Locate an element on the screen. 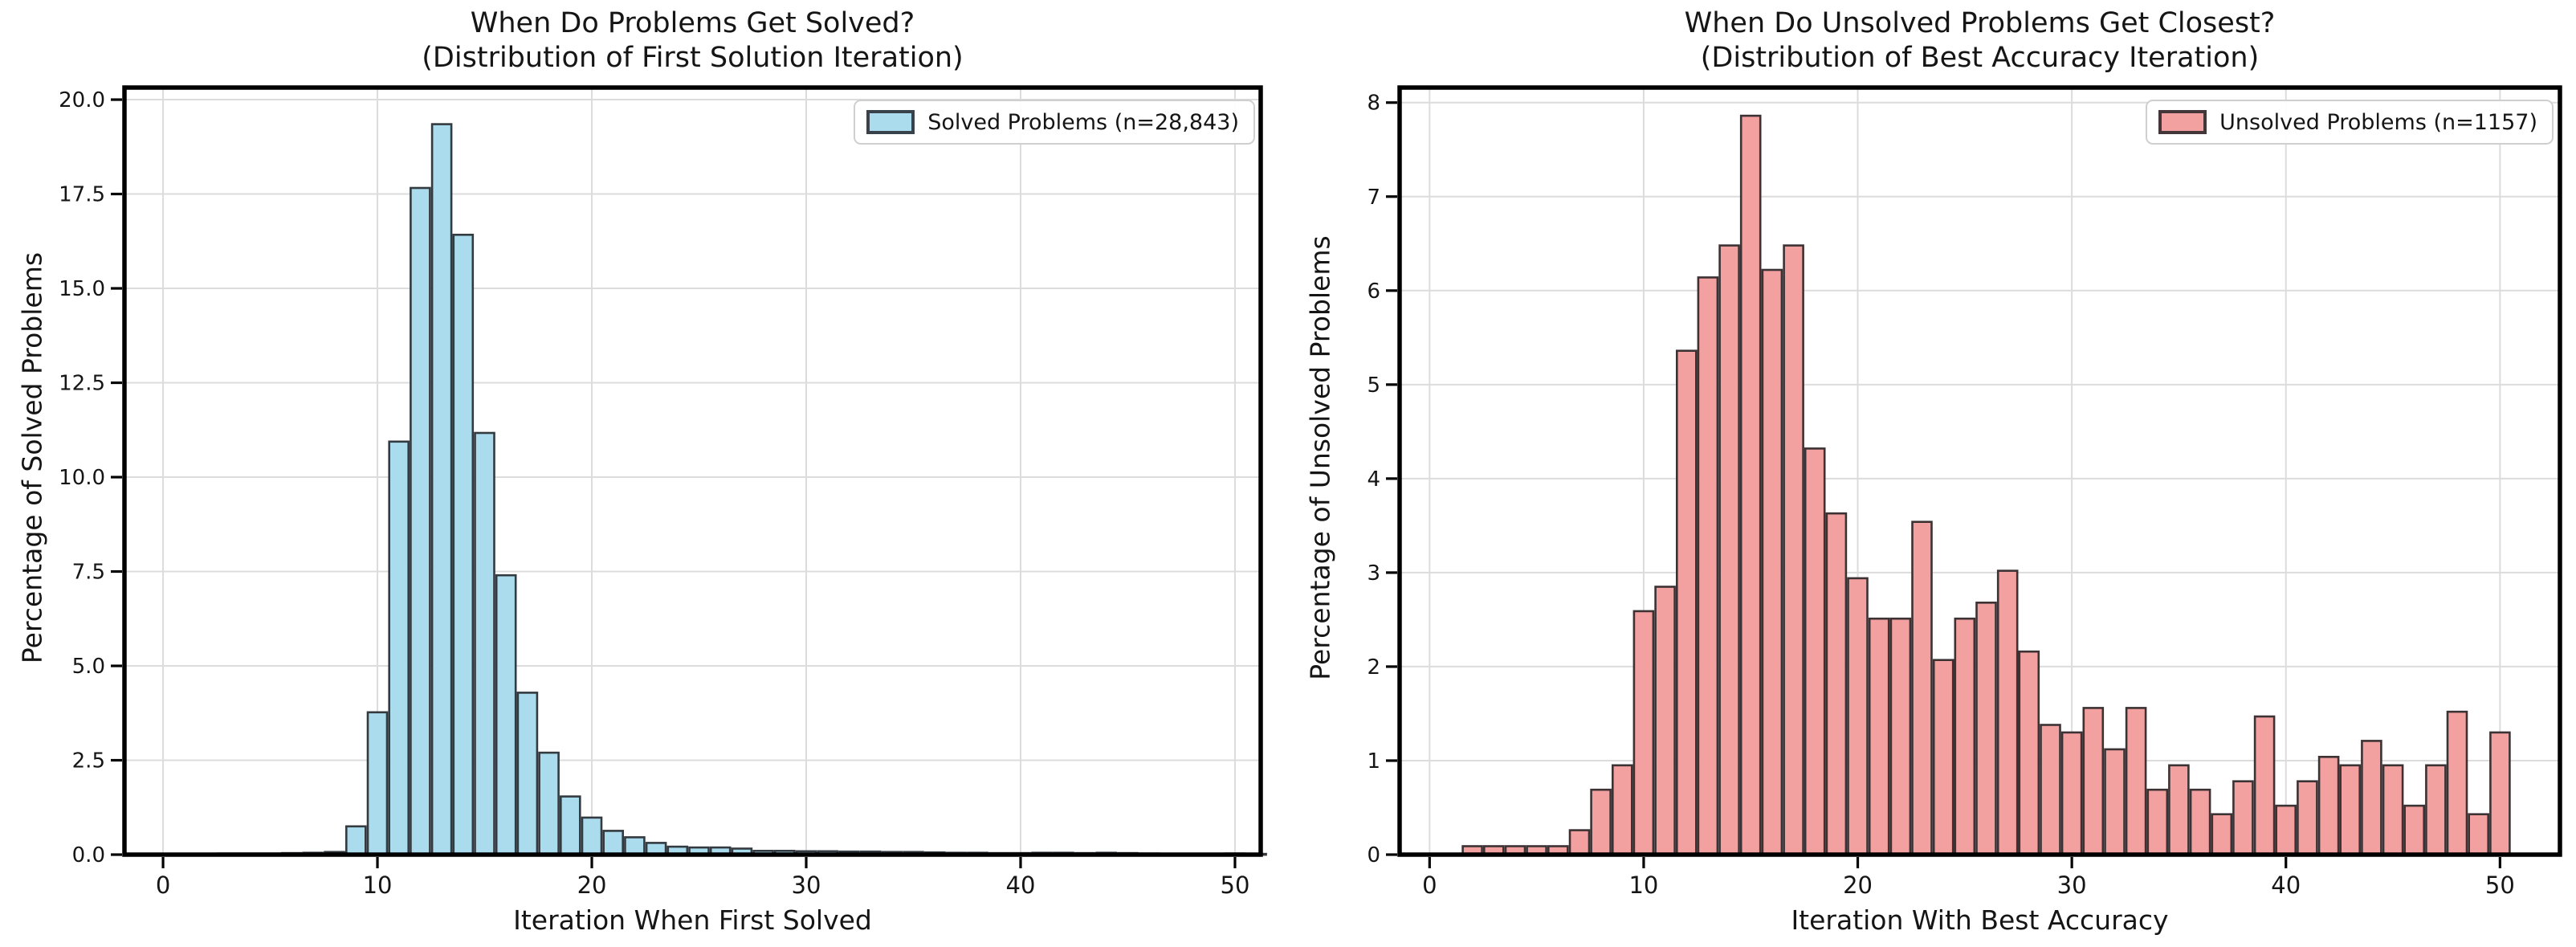  y-tick-label: 2 is located at coordinates (1373, 668).